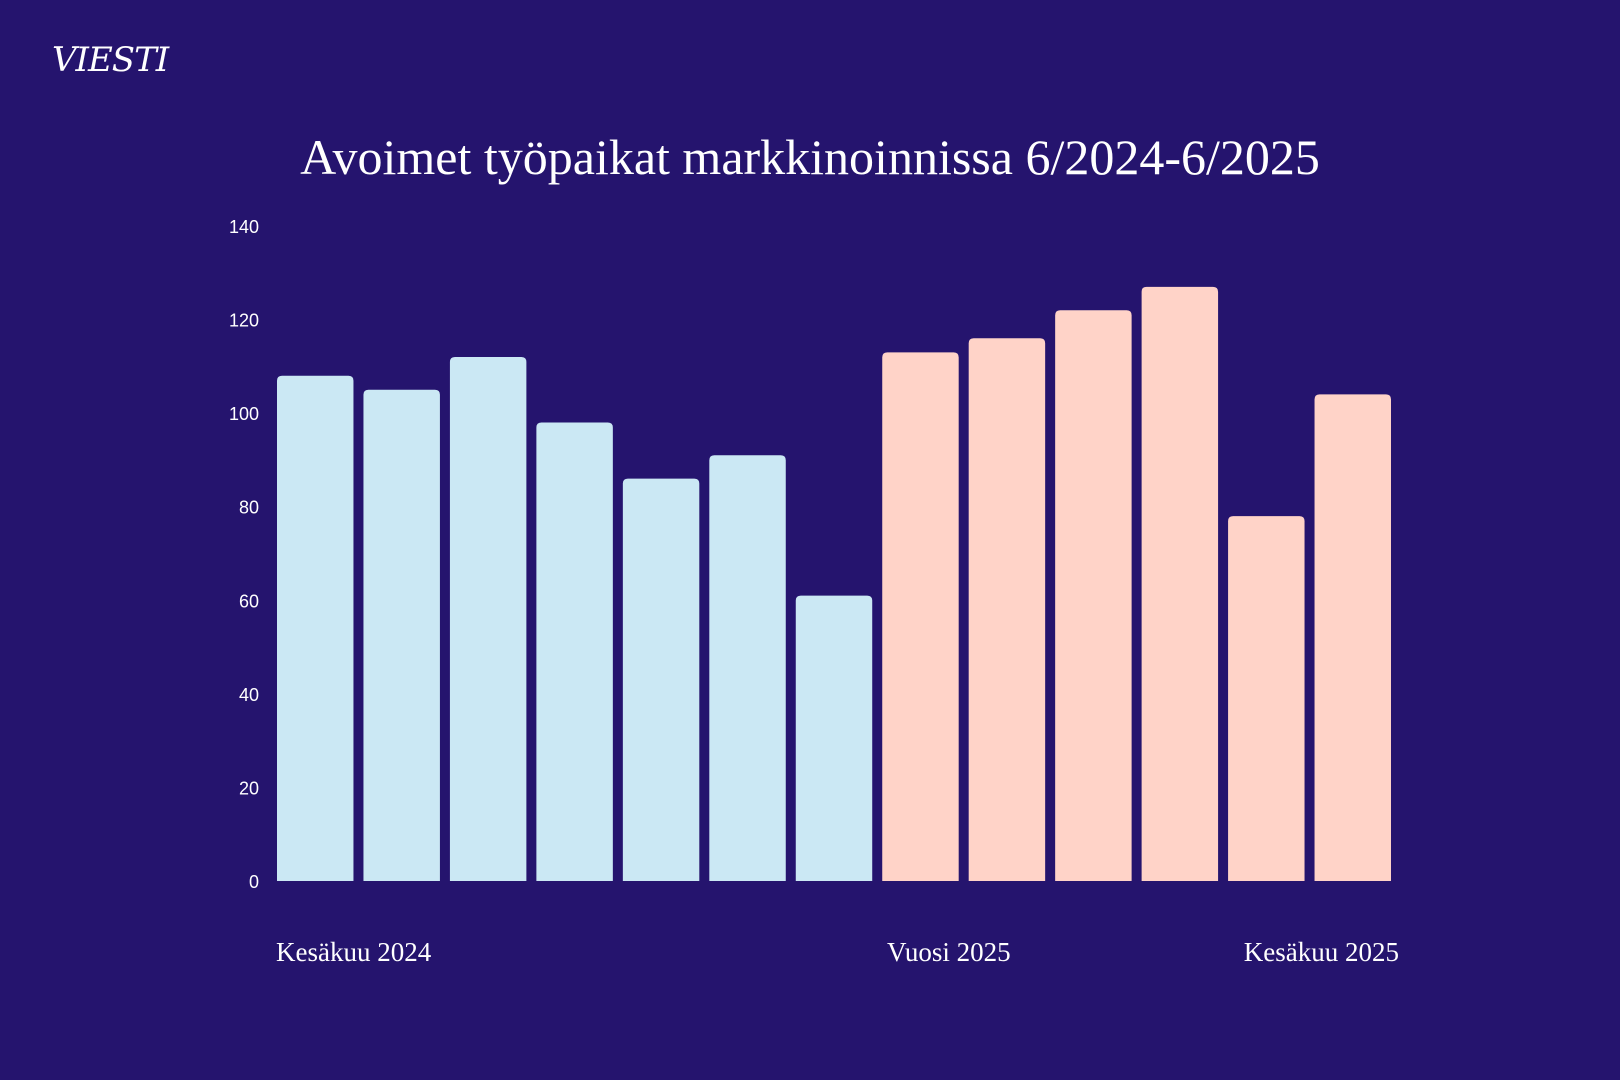 Image resolution: width=1620 pixels, height=1080 pixels. I want to click on y-tick-label-60: 60, so click(249, 601).